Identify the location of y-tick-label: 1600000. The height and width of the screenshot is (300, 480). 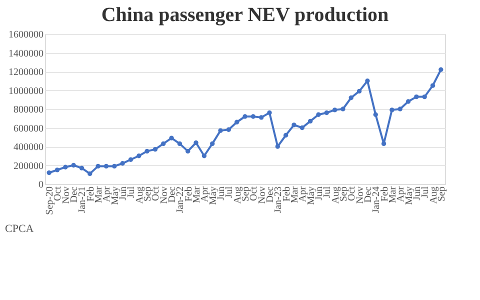
(26, 35).